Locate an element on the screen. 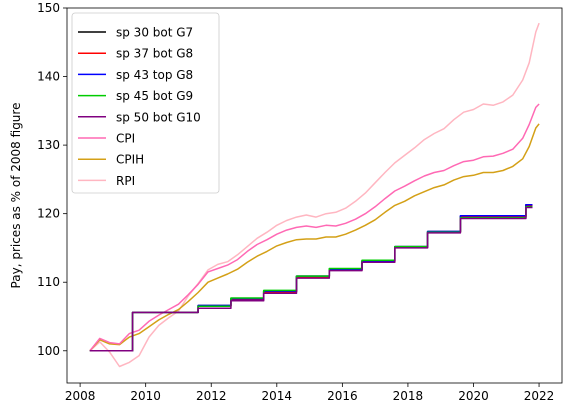  x-tick-label: 2008 is located at coordinates (80, 396).